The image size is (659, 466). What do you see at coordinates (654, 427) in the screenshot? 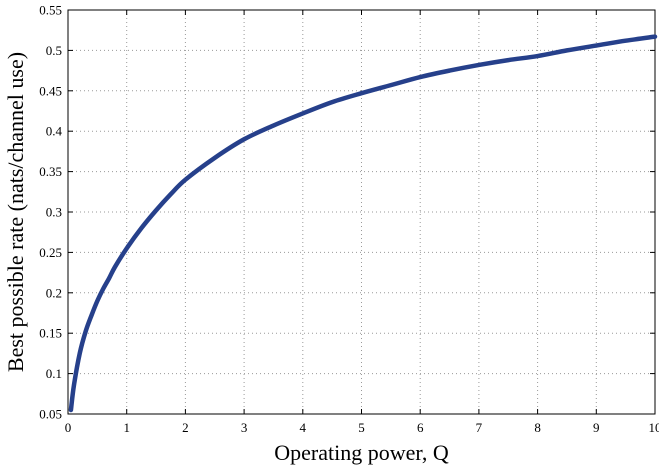
I see `x-tick-label: 10` at bounding box center [654, 427].